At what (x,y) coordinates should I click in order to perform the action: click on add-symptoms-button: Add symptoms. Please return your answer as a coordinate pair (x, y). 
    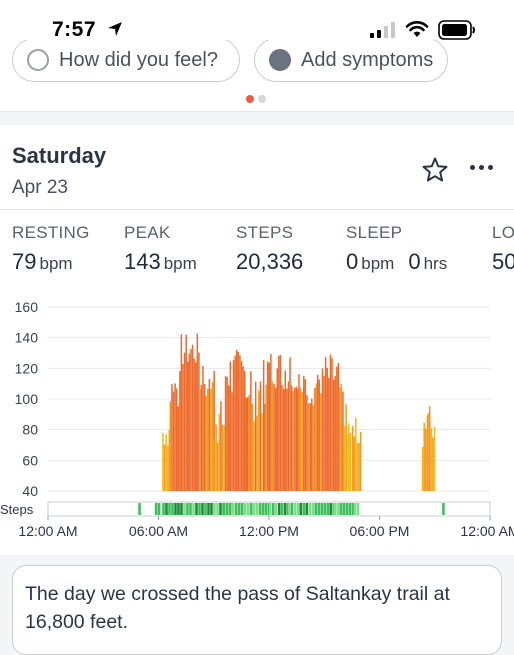
    Looking at the image, I should click on (351, 61).